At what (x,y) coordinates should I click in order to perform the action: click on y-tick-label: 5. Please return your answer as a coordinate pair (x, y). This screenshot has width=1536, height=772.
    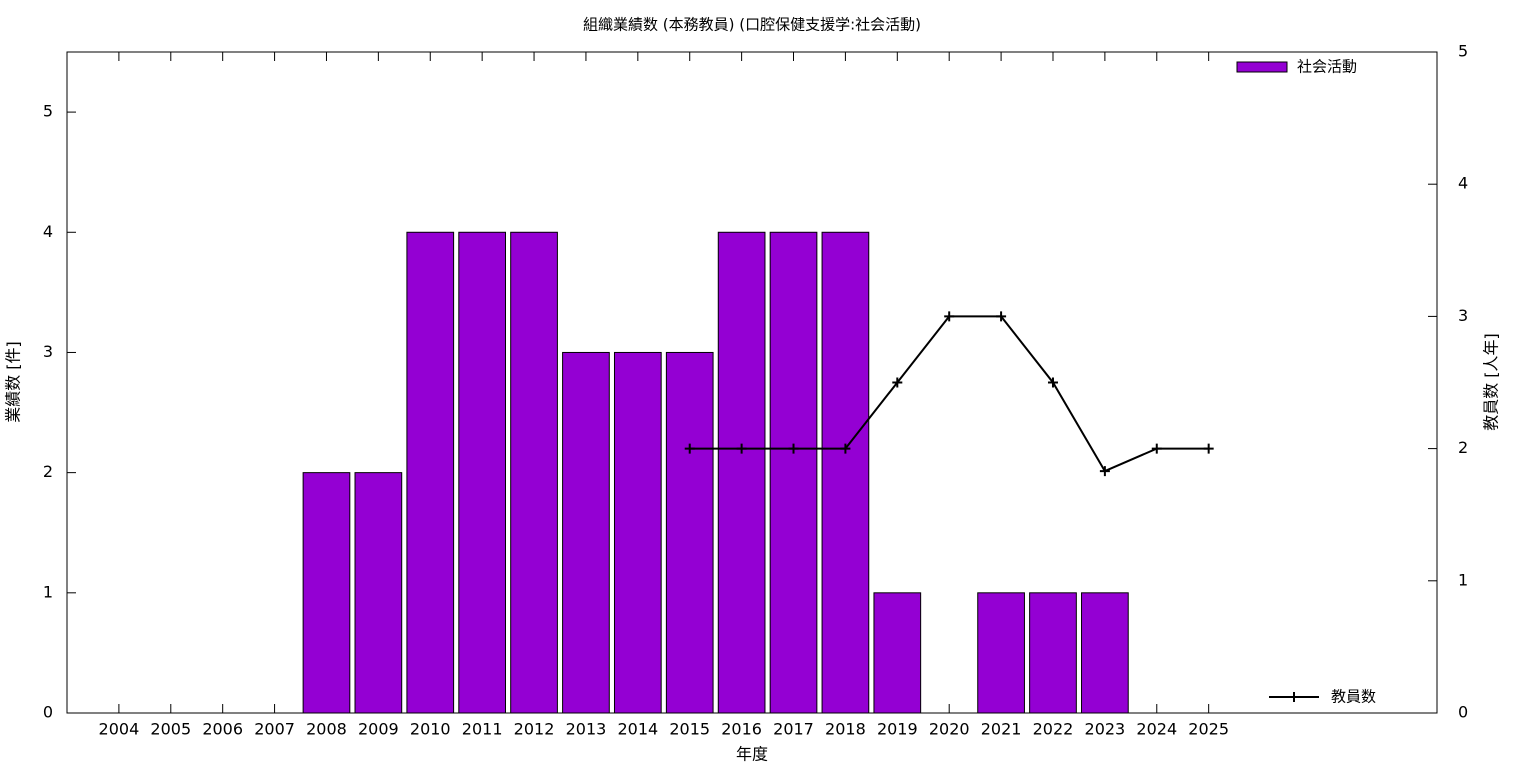
    Looking at the image, I should click on (48, 111).